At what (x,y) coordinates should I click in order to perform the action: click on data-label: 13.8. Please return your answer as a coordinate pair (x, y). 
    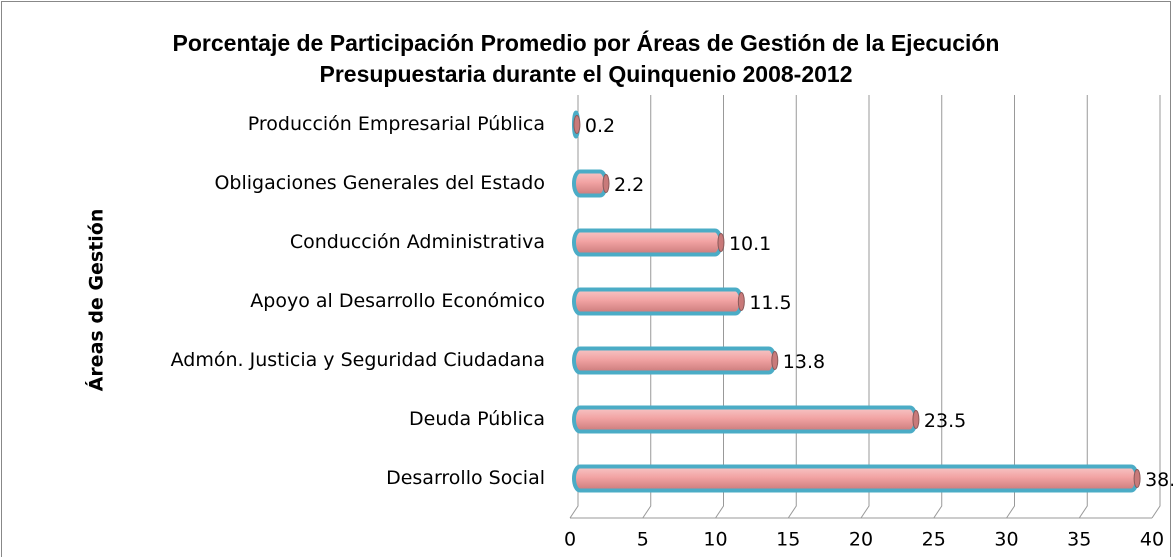
    Looking at the image, I should click on (804, 362).